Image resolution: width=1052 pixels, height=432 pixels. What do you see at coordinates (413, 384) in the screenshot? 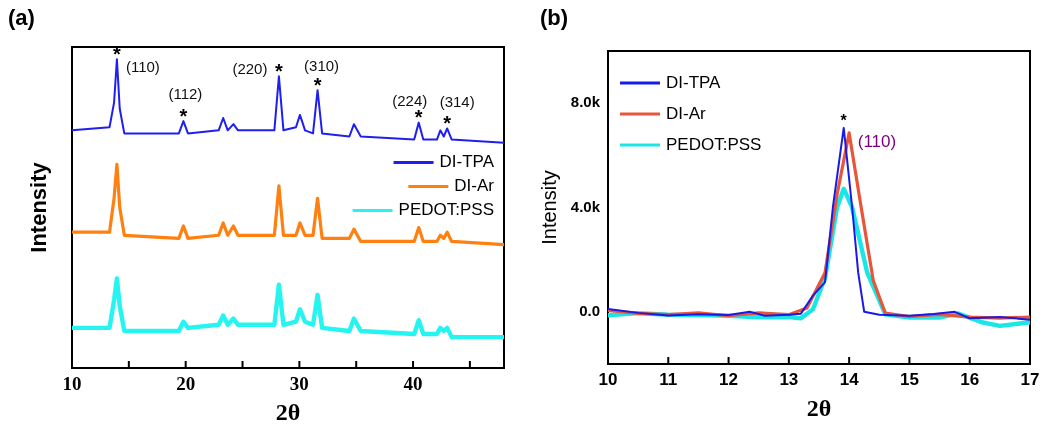
I see `x-tick-label: 40` at bounding box center [413, 384].